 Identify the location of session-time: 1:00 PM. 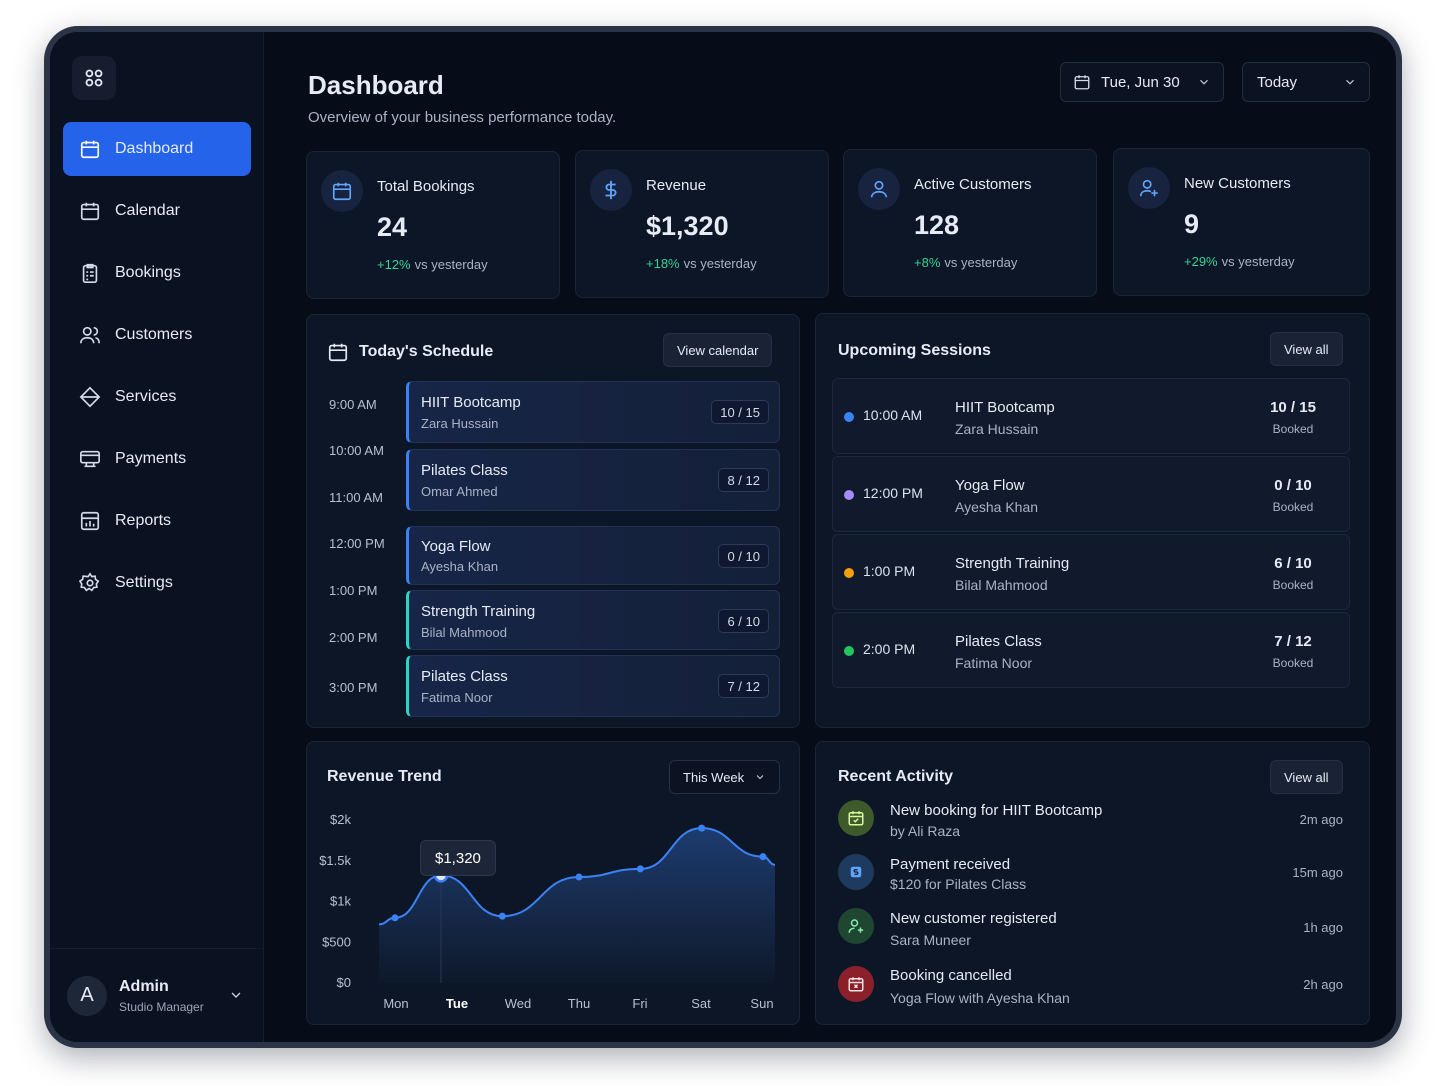
(889, 571).